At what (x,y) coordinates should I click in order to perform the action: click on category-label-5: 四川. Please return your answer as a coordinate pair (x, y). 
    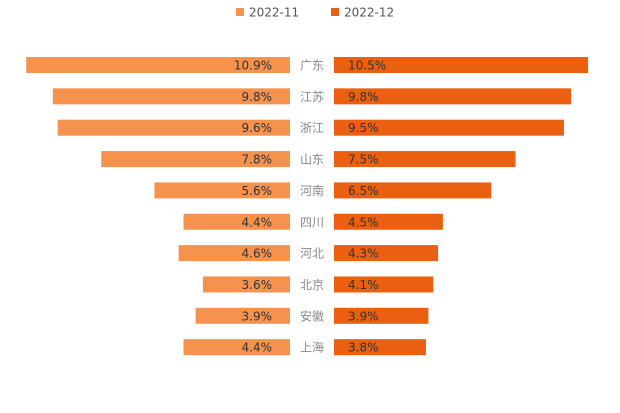
    Looking at the image, I should click on (312, 222).